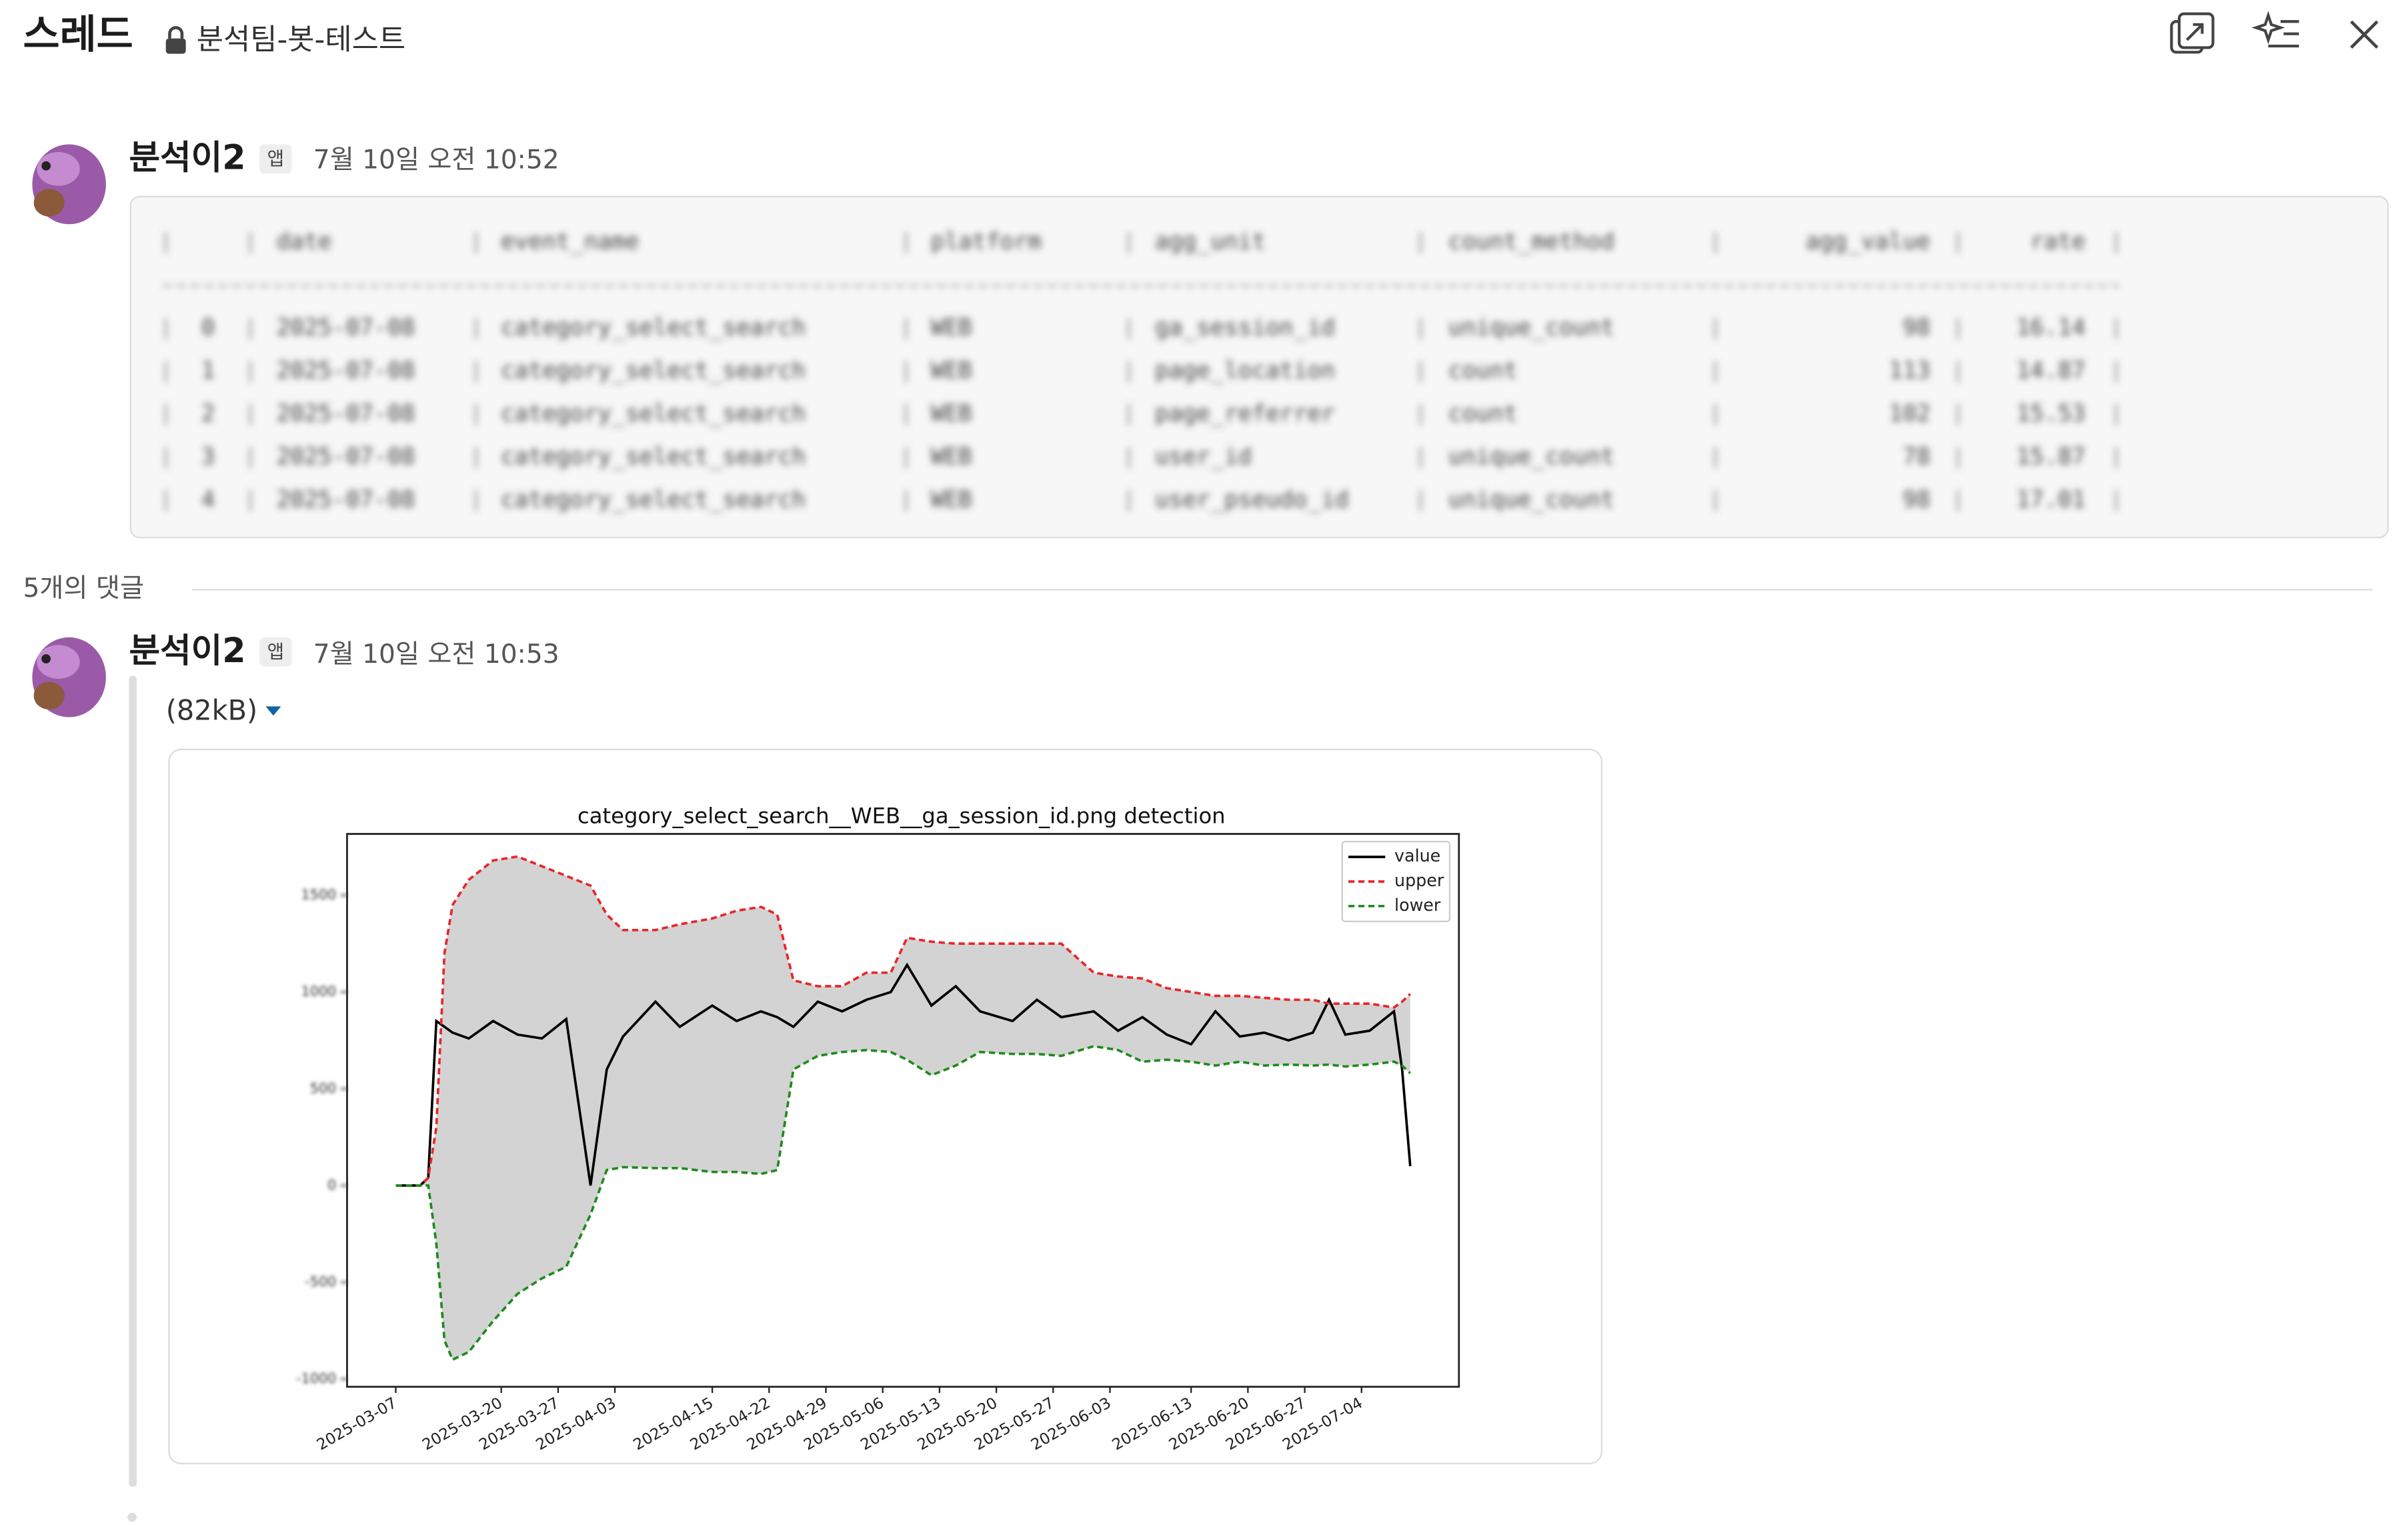  What do you see at coordinates (321, 1282) in the screenshot?
I see `y-tick-label: -500` at bounding box center [321, 1282].